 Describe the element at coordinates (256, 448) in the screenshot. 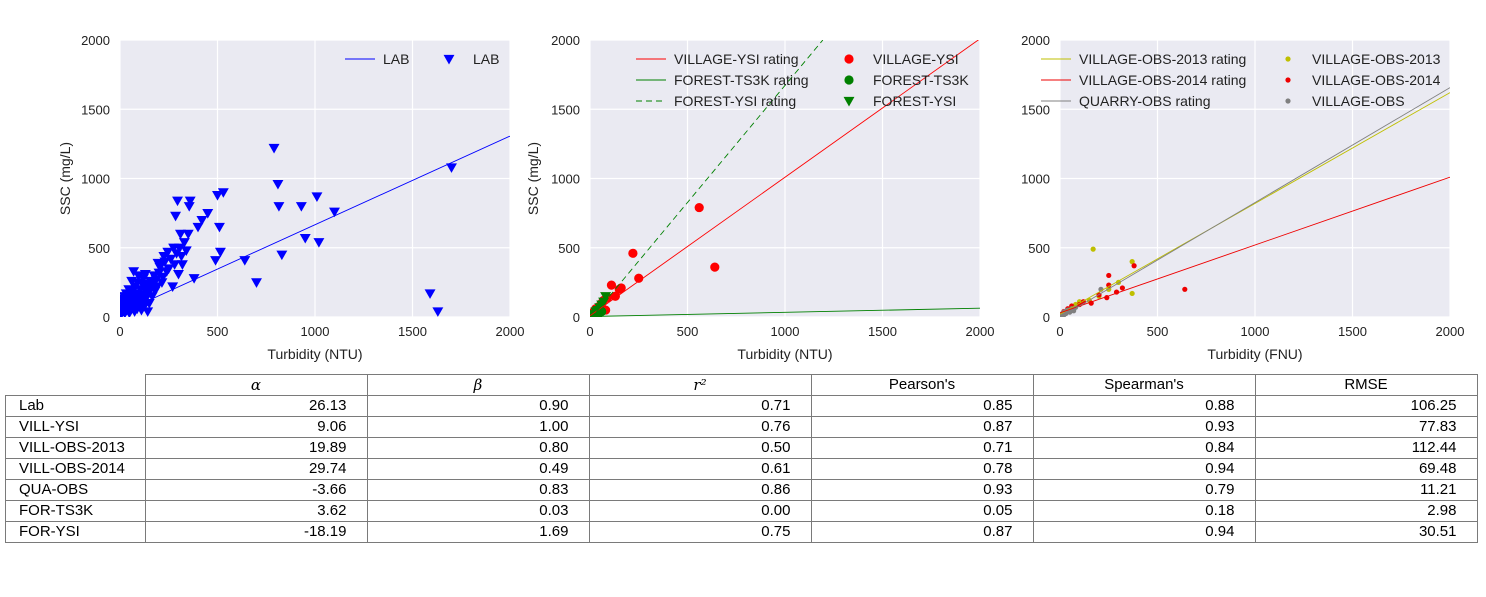

I see `table-cell: 19.89` at that location.